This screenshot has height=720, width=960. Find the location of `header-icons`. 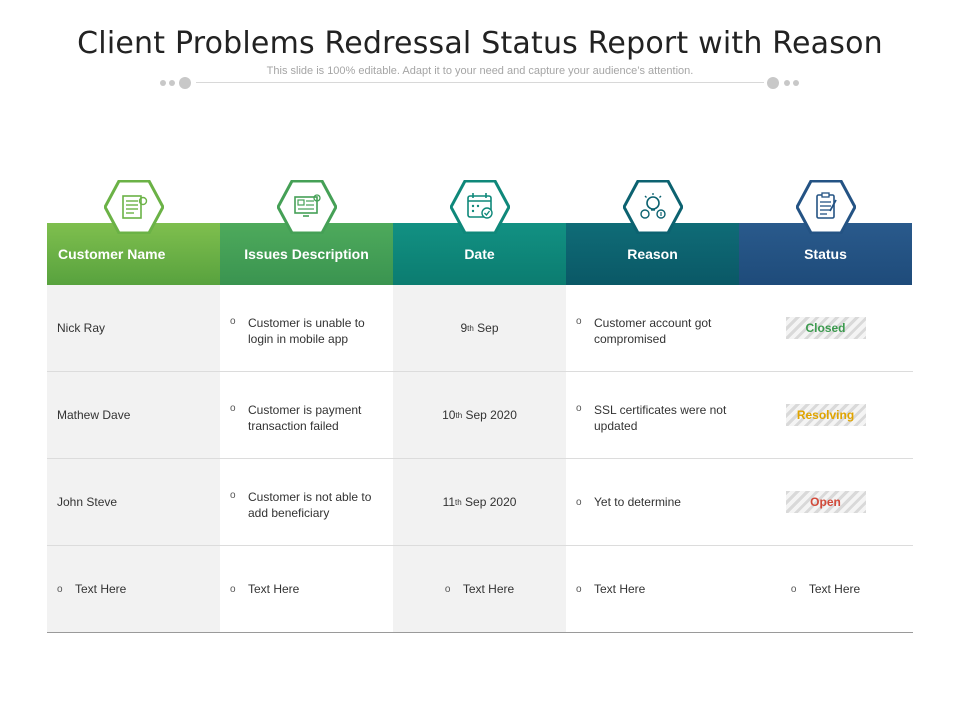

header-icons is located at coordinates (480, 207).